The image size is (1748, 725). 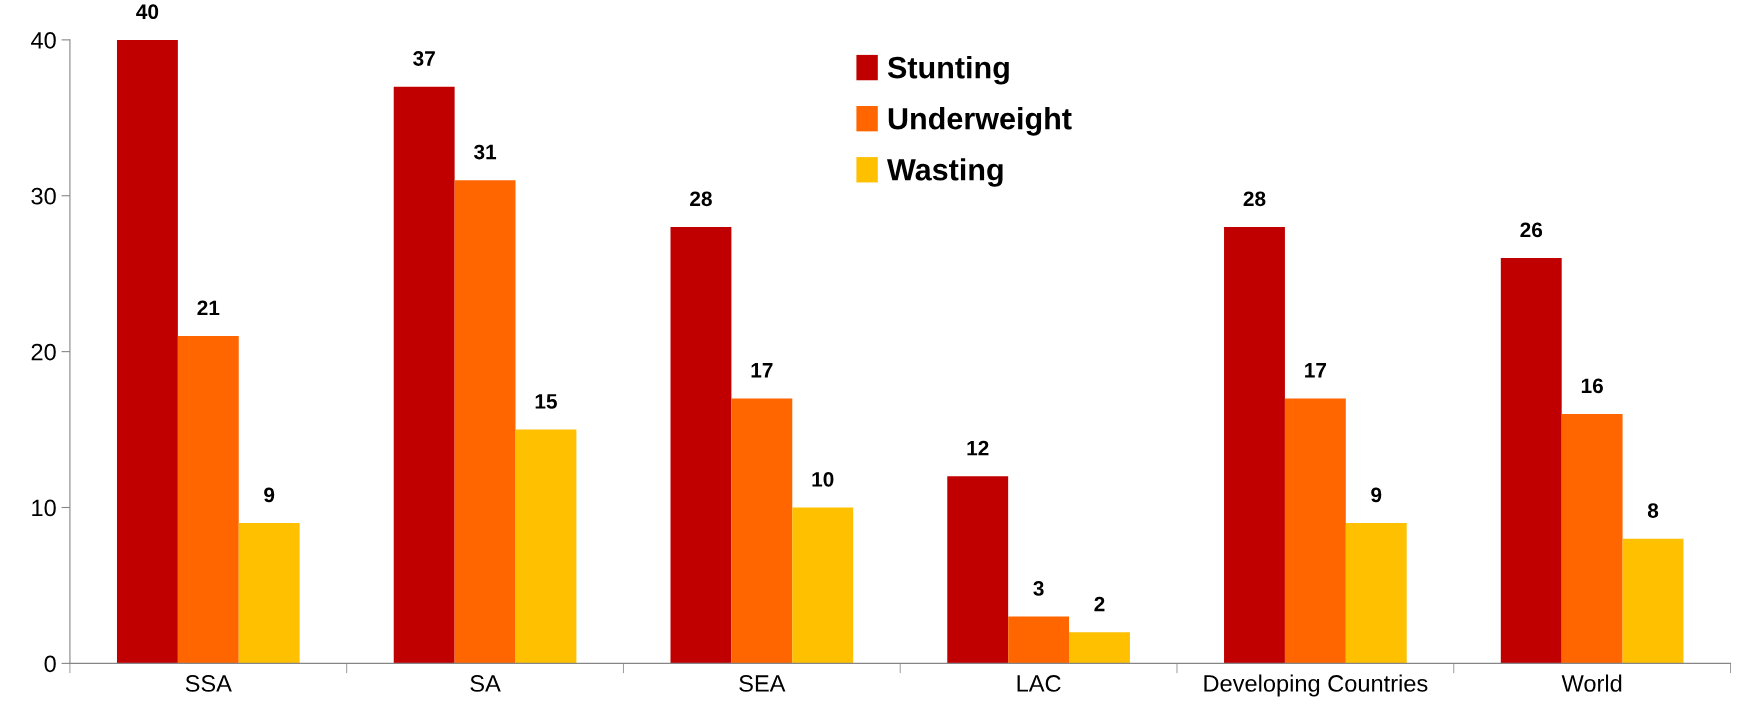 I want to click on x-tick-label: SA, so click(x=485, y=683).